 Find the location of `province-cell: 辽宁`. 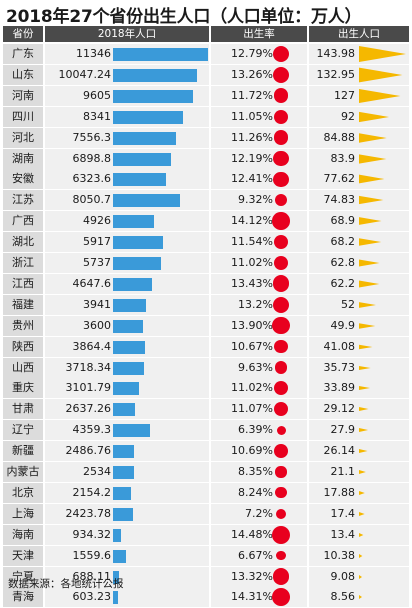

province-cell: 辽宁 is located at coordinates (23, 430).